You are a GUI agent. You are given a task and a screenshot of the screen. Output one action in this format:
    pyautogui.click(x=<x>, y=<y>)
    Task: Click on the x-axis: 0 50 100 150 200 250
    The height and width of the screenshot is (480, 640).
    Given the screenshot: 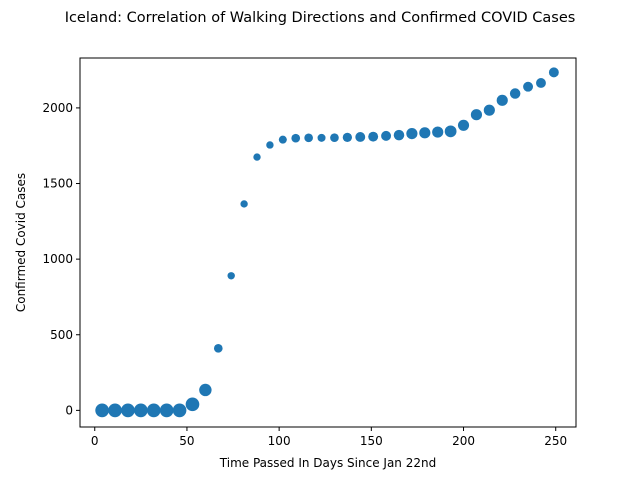 What is the action you would take?
    pyautogui.click(x=329, y=437)
    